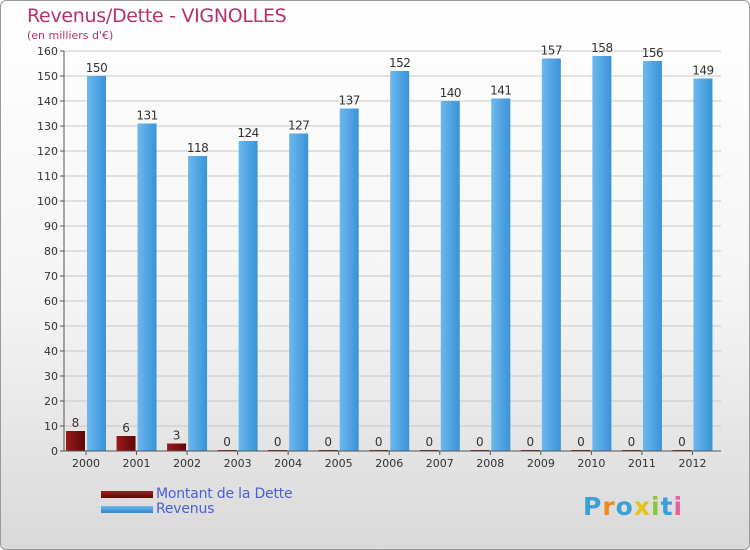 The height and width of the screenshot is (550, 750). Describe the element at coordinates (450, 93) in the screenshot. I see `data-label-revenue-2007: 140` at that location.